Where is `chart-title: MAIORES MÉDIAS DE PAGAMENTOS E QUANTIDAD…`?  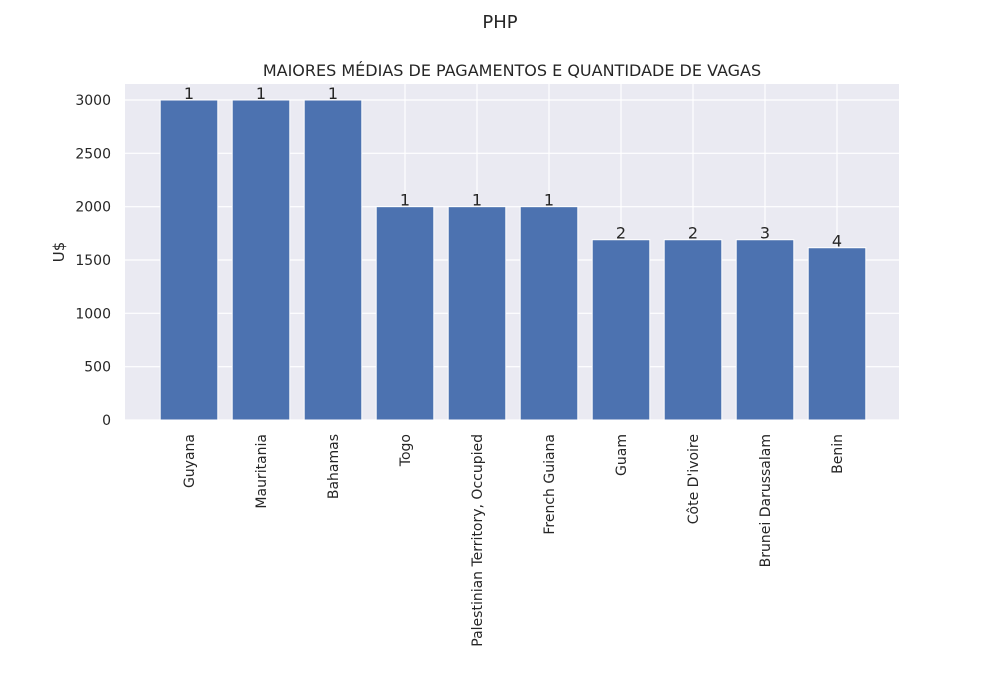
chart-title: MAIORES MÉDIAS DE PAGAMENTOS E QUANTIDAD… is located at coordinates (512, 70).